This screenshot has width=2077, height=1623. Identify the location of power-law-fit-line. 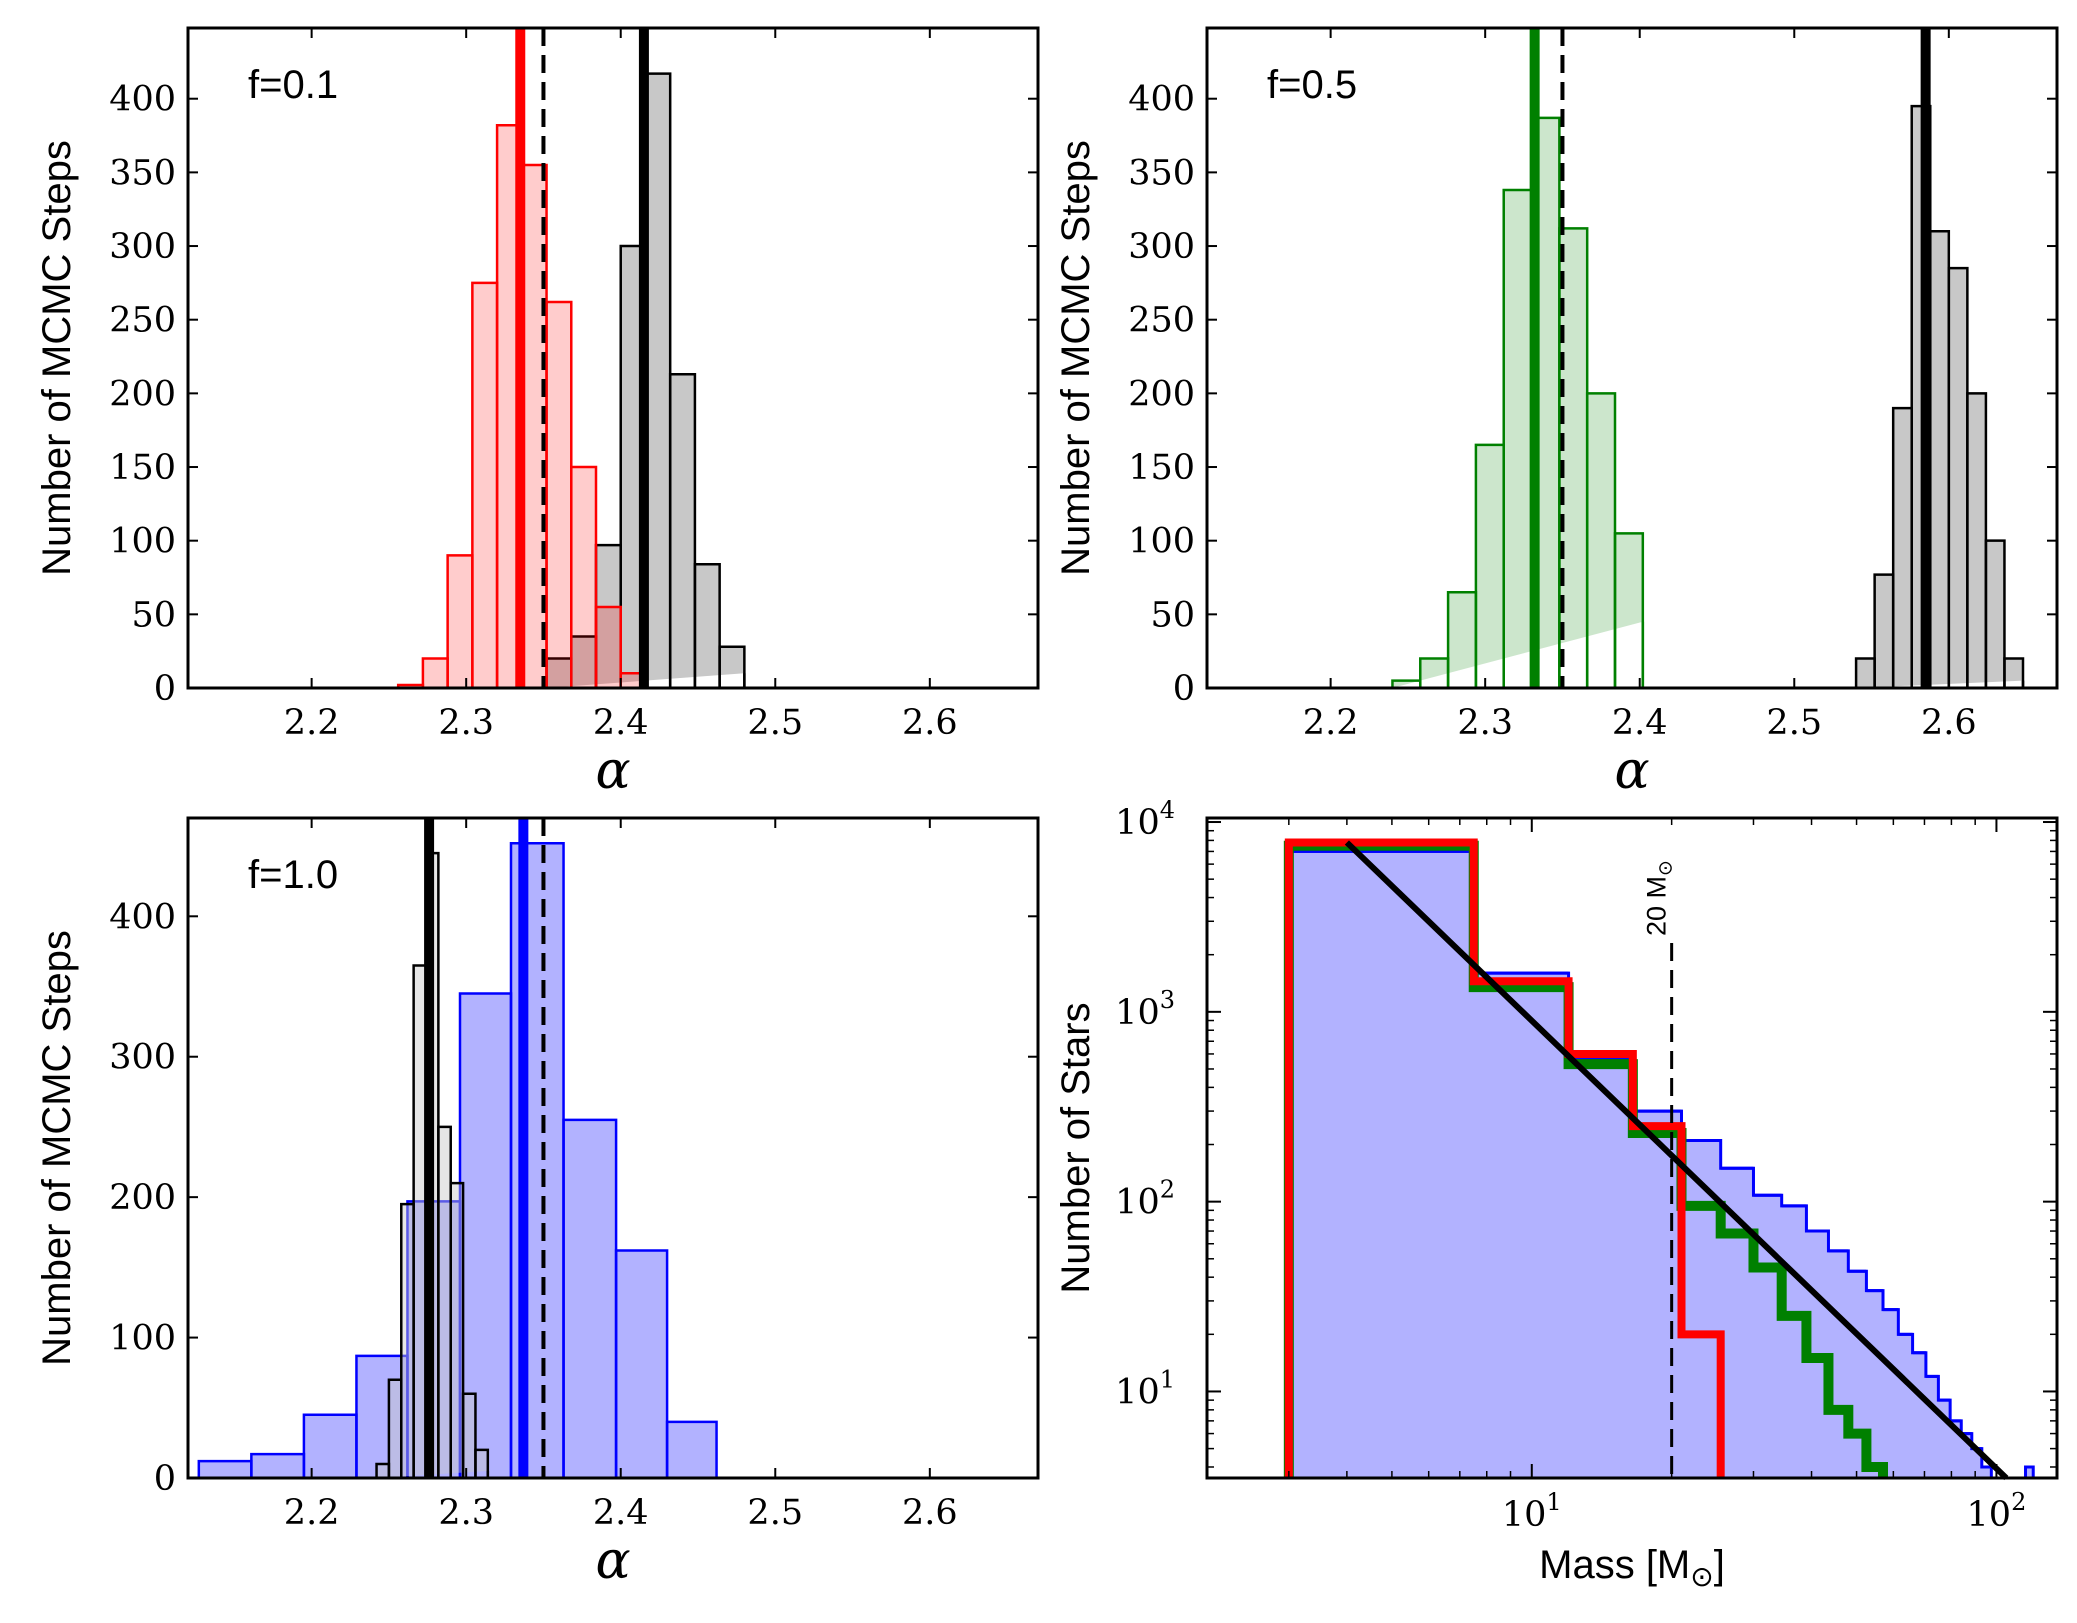
(1676, 1160).